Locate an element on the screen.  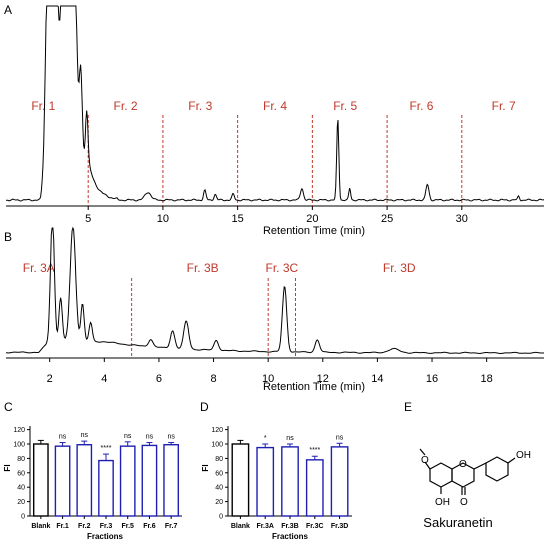
bar-chart-c-category-label: Fr.3 is located at coordinates (106, 526).